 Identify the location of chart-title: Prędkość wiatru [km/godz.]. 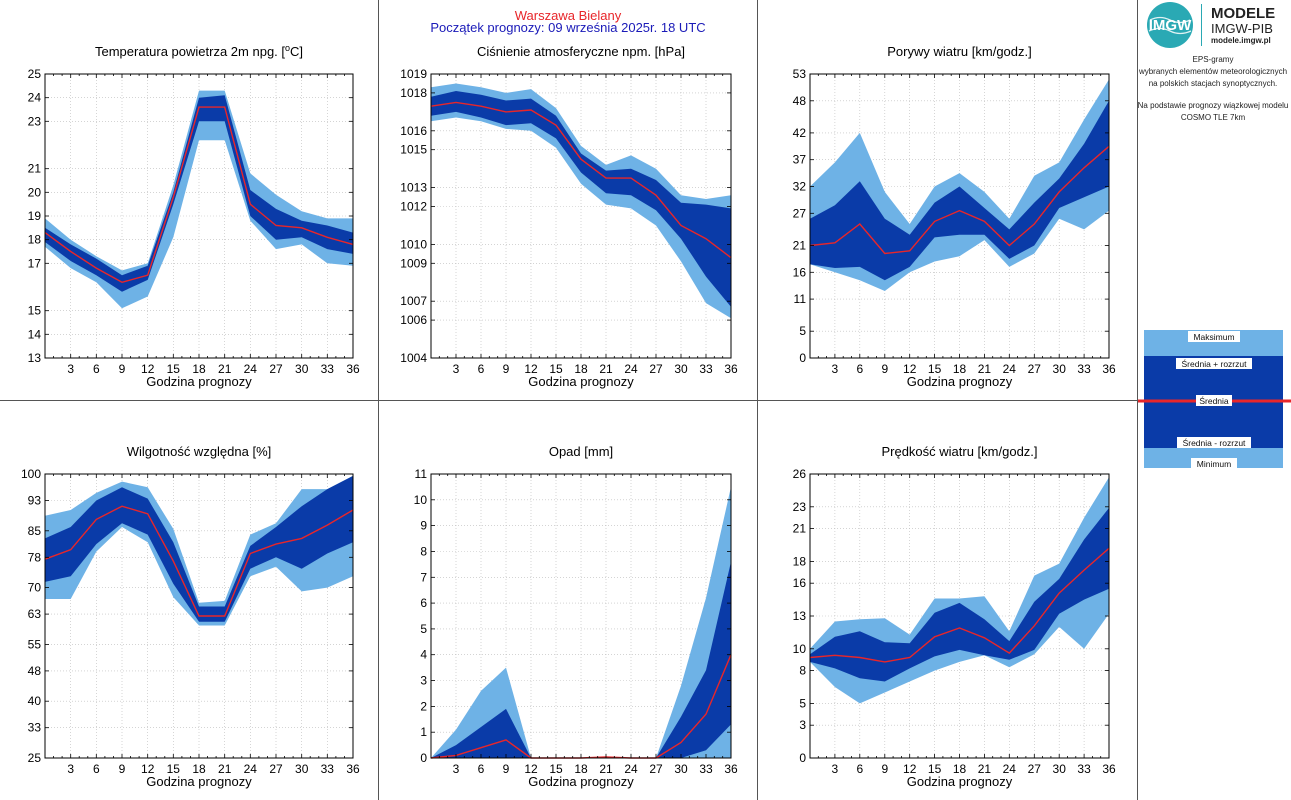
(959, 451).